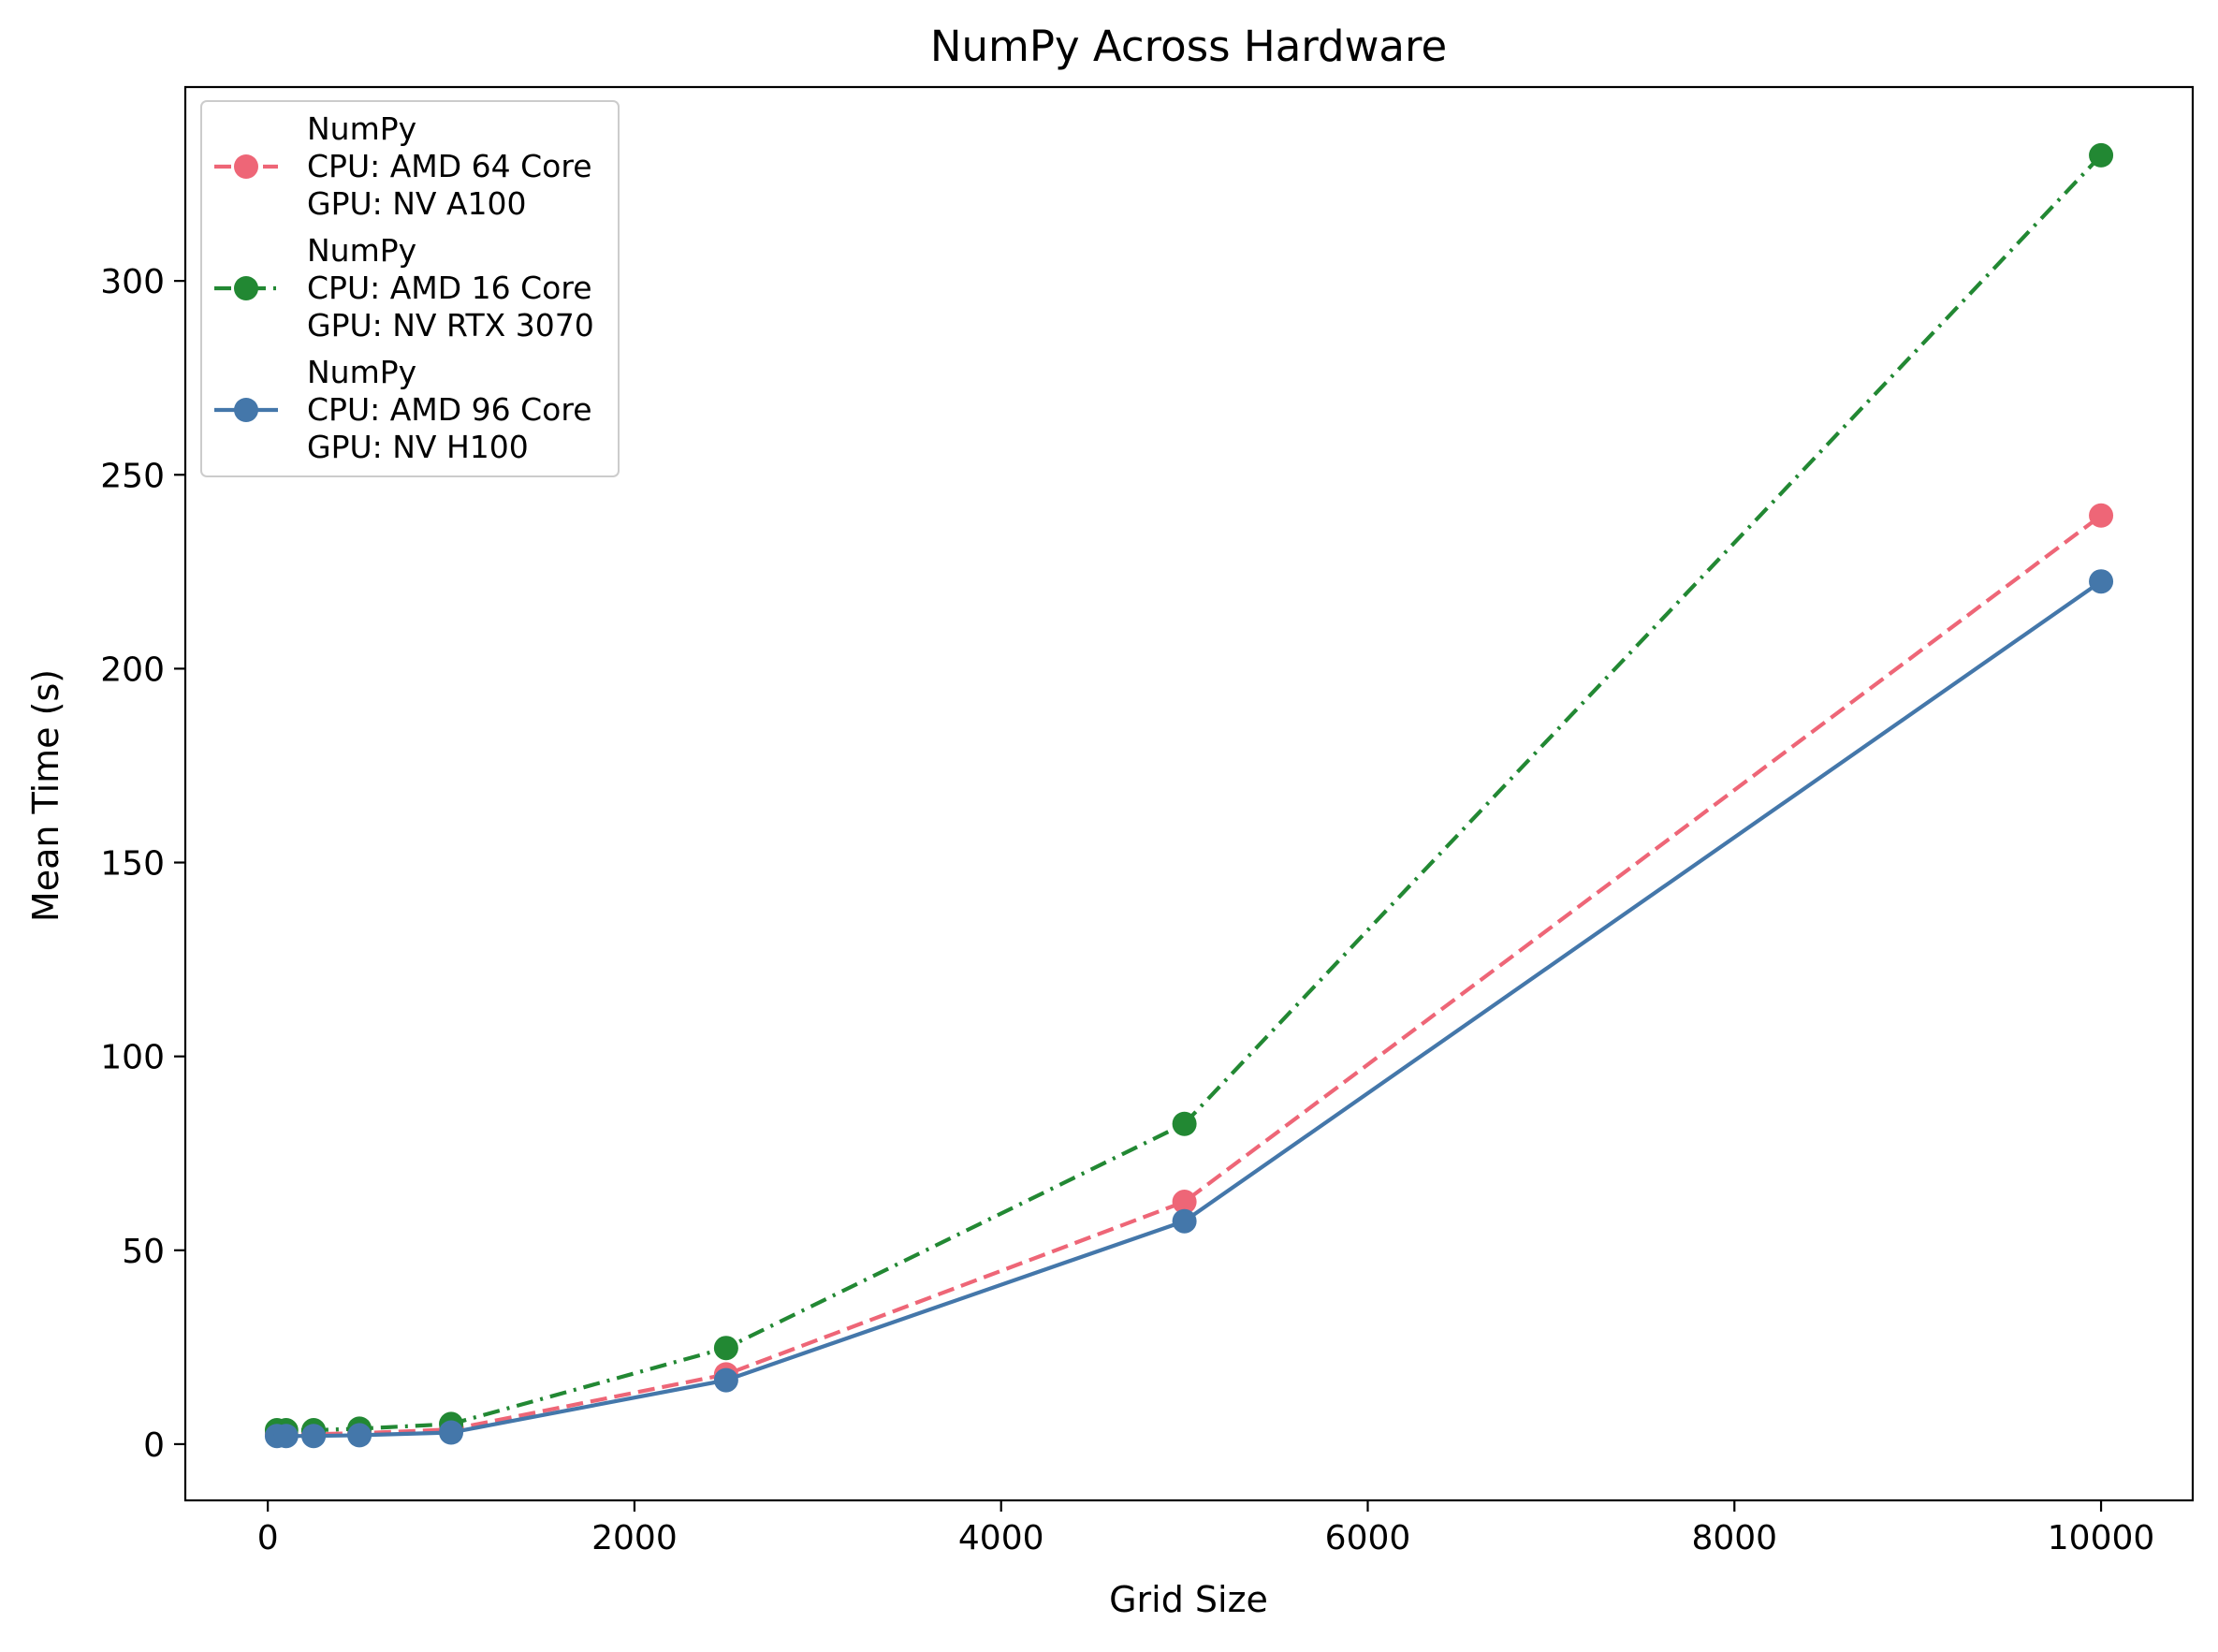 This screenshot has width=2218, height=1652. What do you see at coordinates (1189, 47) in the screenshot?
I see `chart-title: NumPy Across Hardware` at bounding box center [1189, 47].